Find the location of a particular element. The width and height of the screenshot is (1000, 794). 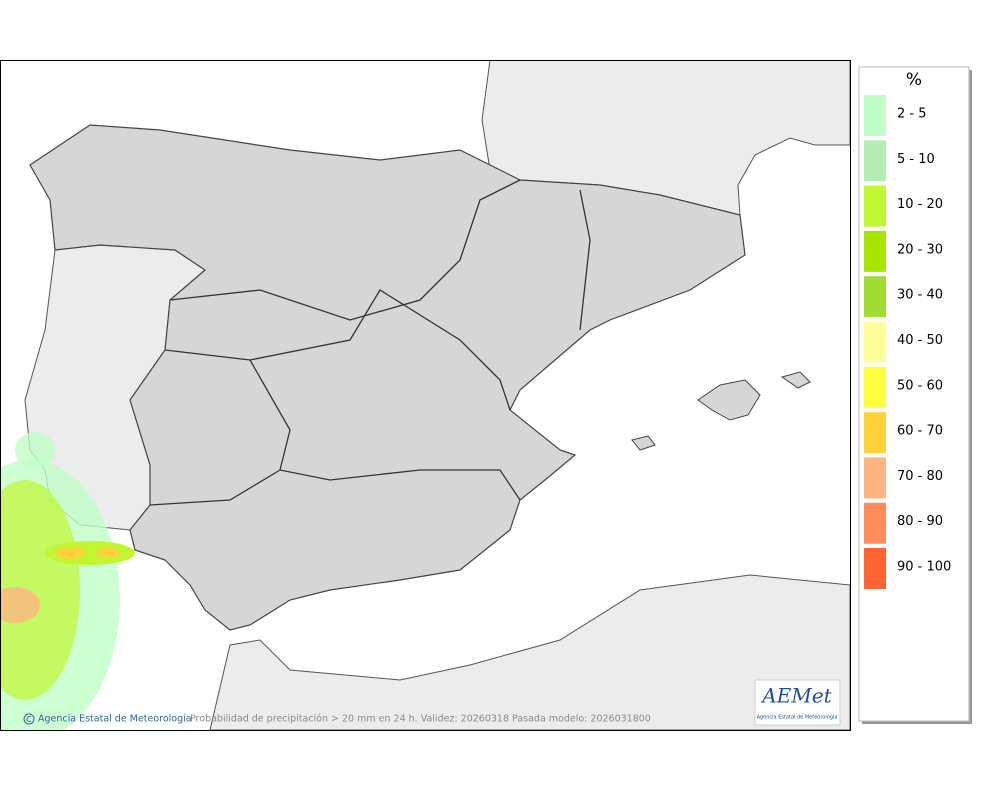

legend-label: 60 - 70 is located at coordinates (920, 431).